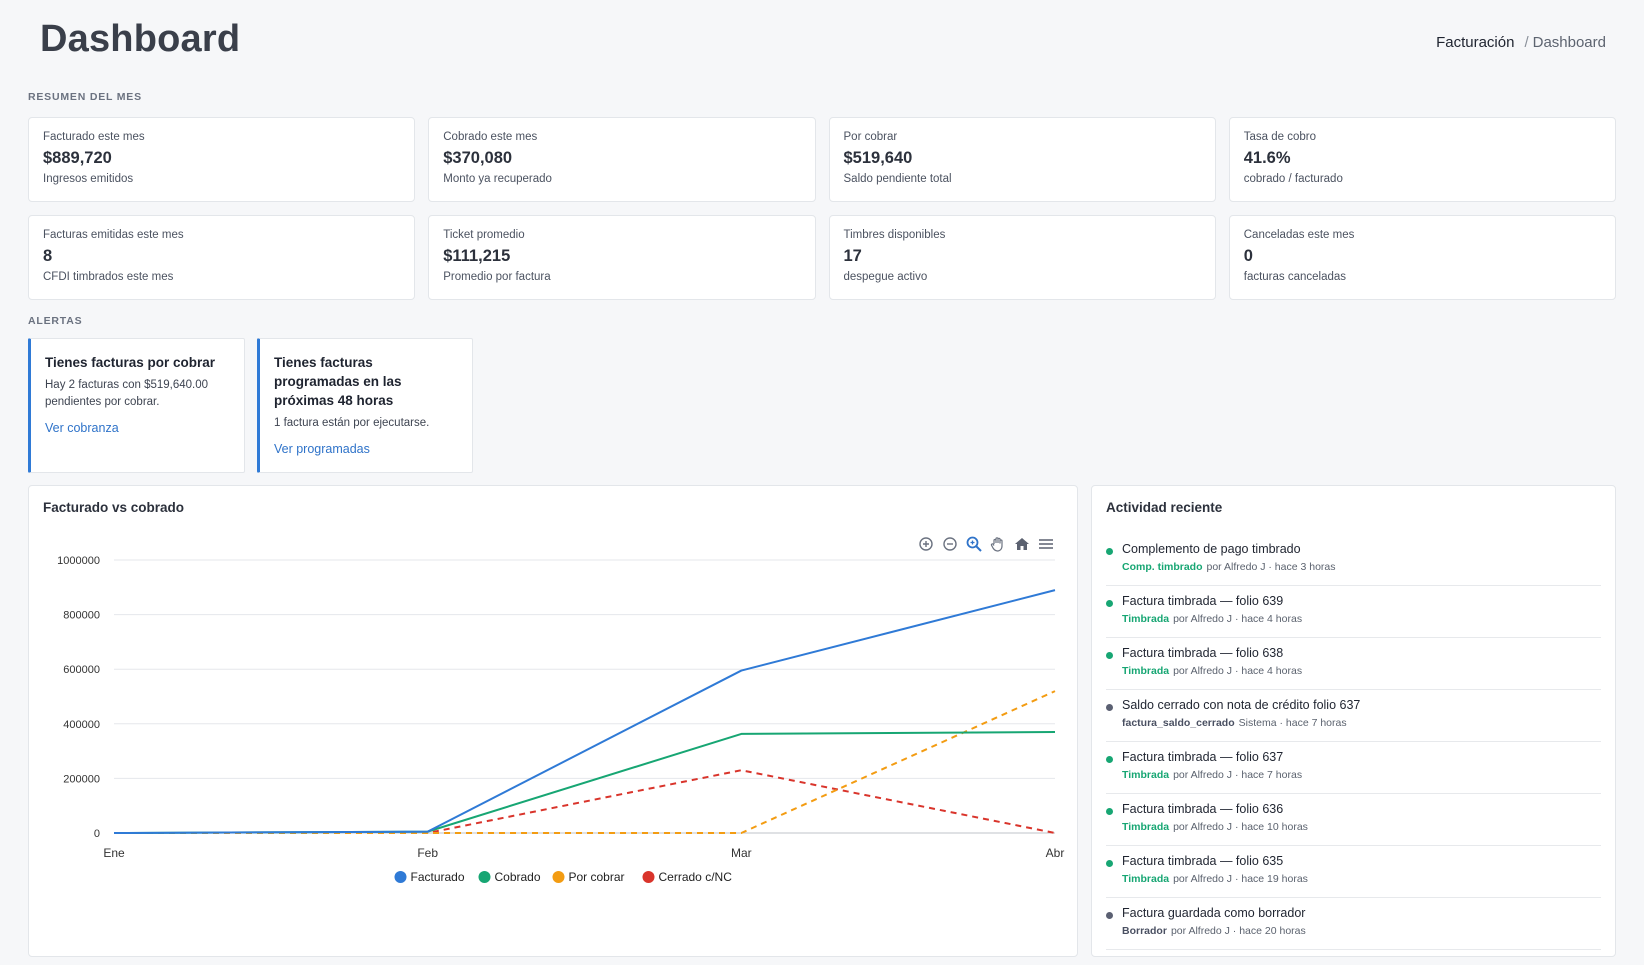 The width and height of the screenshot is (1644, 965). What do you see at coordinates (1361, 879) in the screenshot?
I see `activity-meta: Timbrada por Alfredo J · hace 19 horas` at bounding box center [1361, 879].